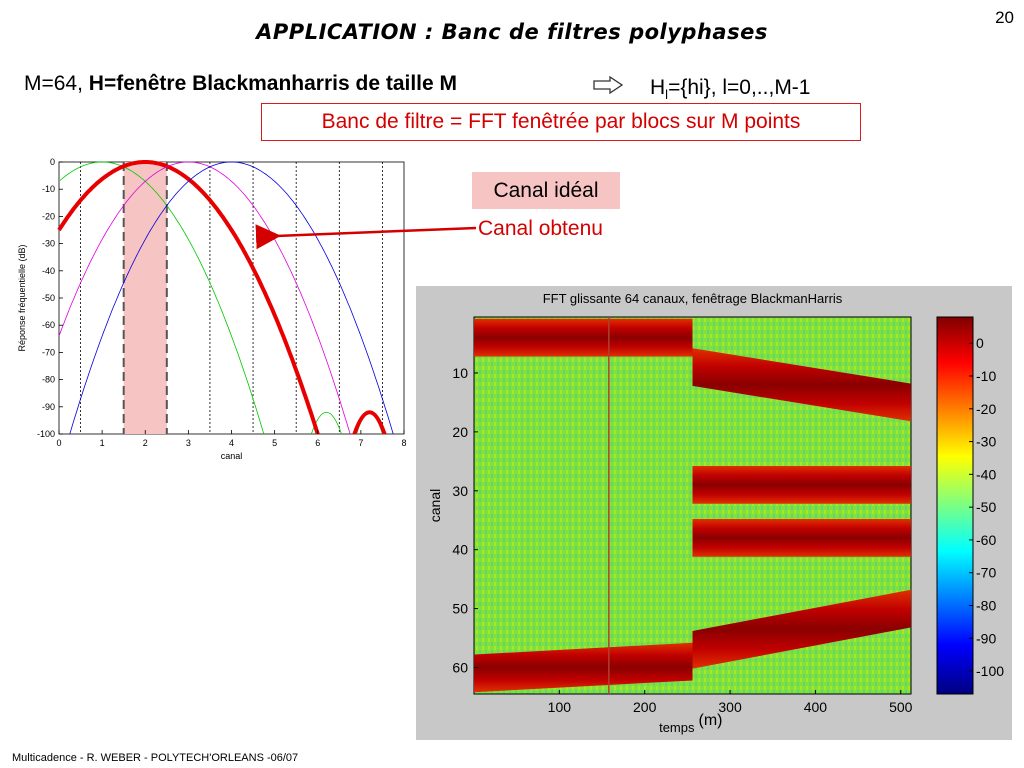  I want to click on x-tick-label: 8, so click(403, 443).